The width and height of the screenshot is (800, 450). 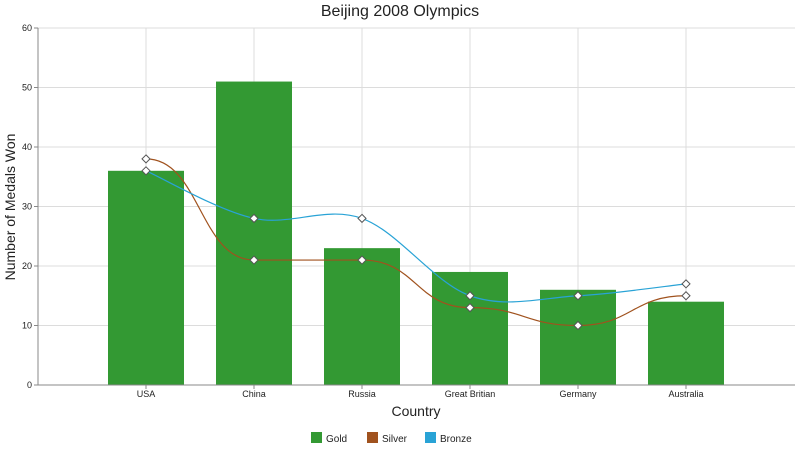 What do you see at coordinates (10, 207) in the screenshot?
I see `y-axis-label: Number of Medals Won` at bounding box center [10, 207].